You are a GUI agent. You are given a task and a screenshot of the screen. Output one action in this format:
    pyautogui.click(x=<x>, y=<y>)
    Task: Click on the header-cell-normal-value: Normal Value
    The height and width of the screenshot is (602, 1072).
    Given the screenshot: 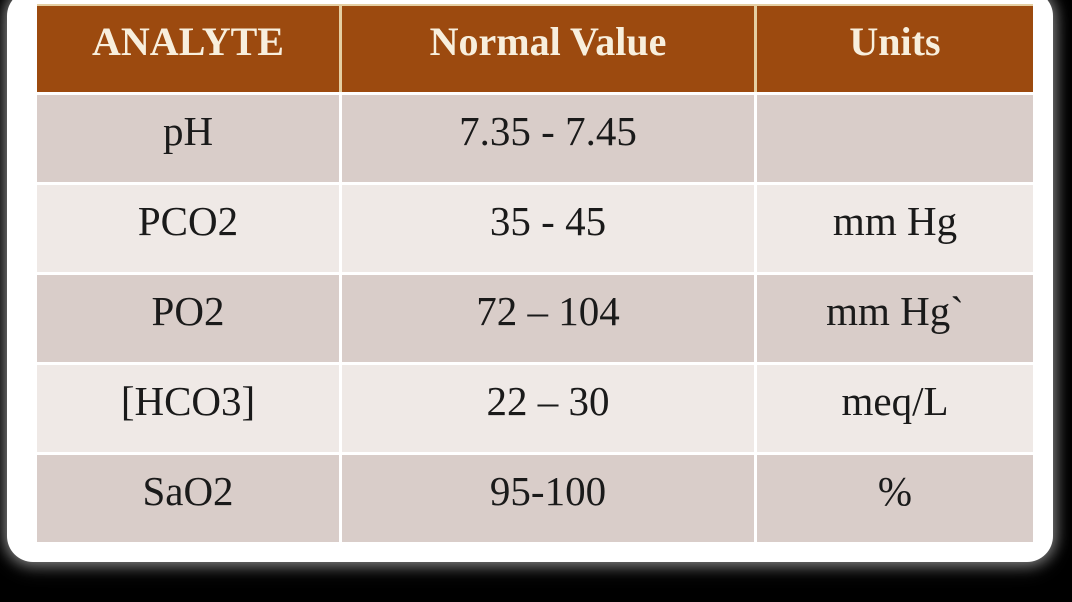 What is the action you would take?
    pyautogui.click(x=548, y=49)
    